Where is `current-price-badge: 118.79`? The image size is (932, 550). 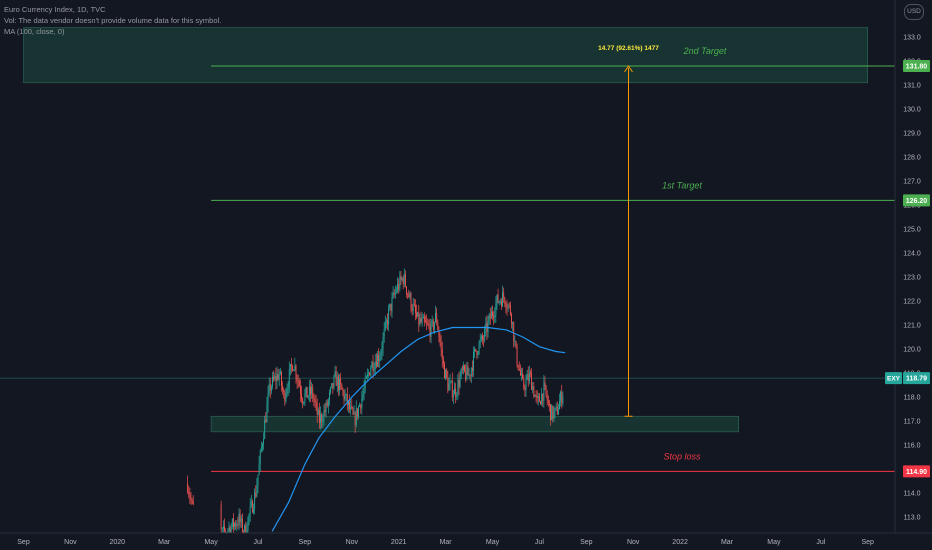 current-price-badge: 118.79 is located at coordinates (916, 379).